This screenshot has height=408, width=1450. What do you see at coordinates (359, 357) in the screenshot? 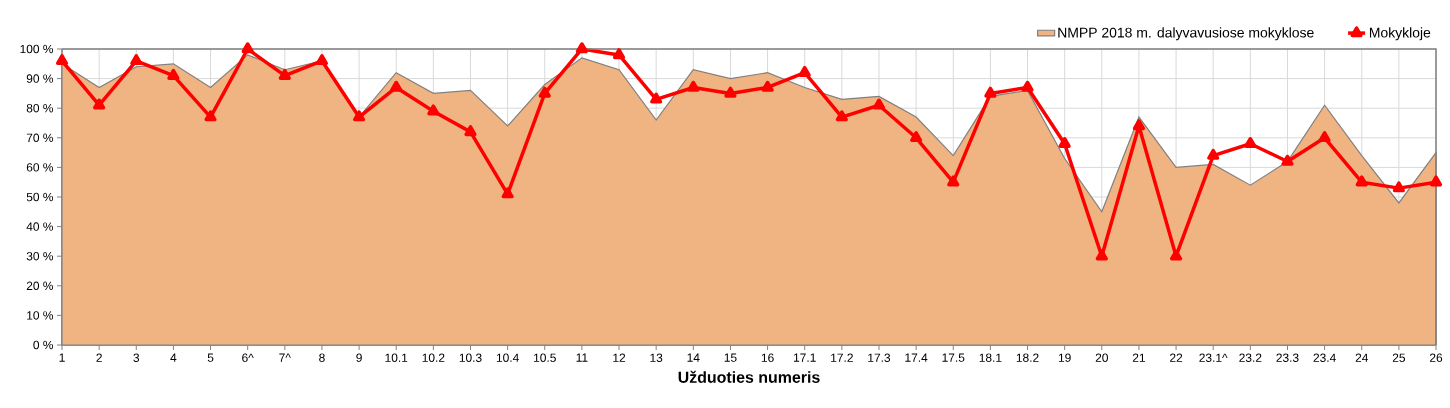
I see `x-tick-label: 9` at bounding box center [359, 357].